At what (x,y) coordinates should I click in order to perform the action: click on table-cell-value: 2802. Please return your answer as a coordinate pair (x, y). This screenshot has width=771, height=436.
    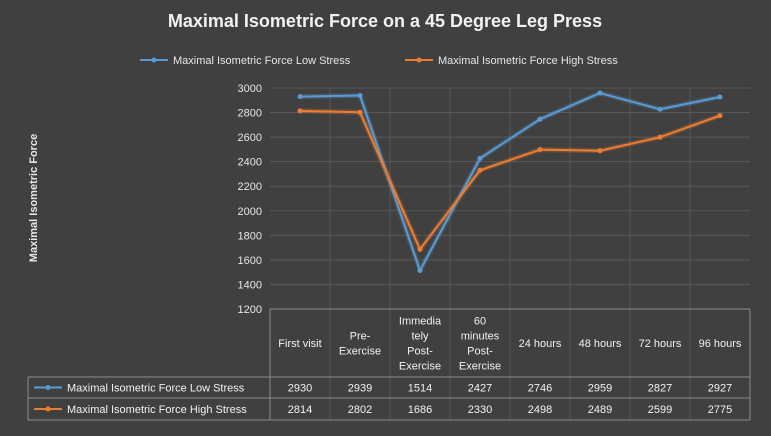
    Looking at the image, I should click on (360, 410).